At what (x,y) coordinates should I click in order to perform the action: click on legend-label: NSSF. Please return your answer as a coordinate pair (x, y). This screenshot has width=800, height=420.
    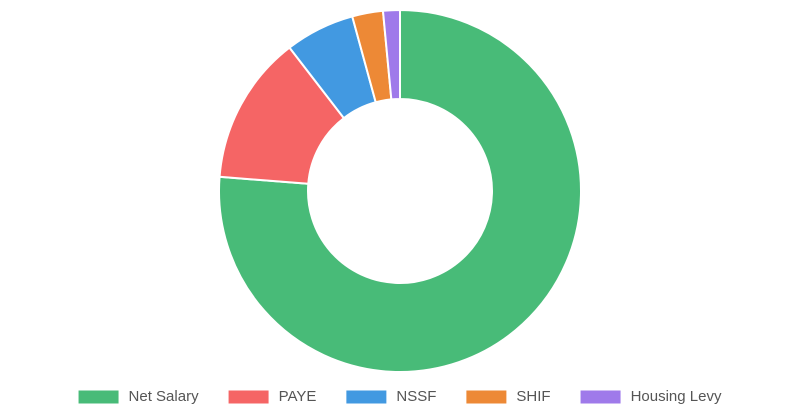
    Looking at the image, I should click on (416, 396).